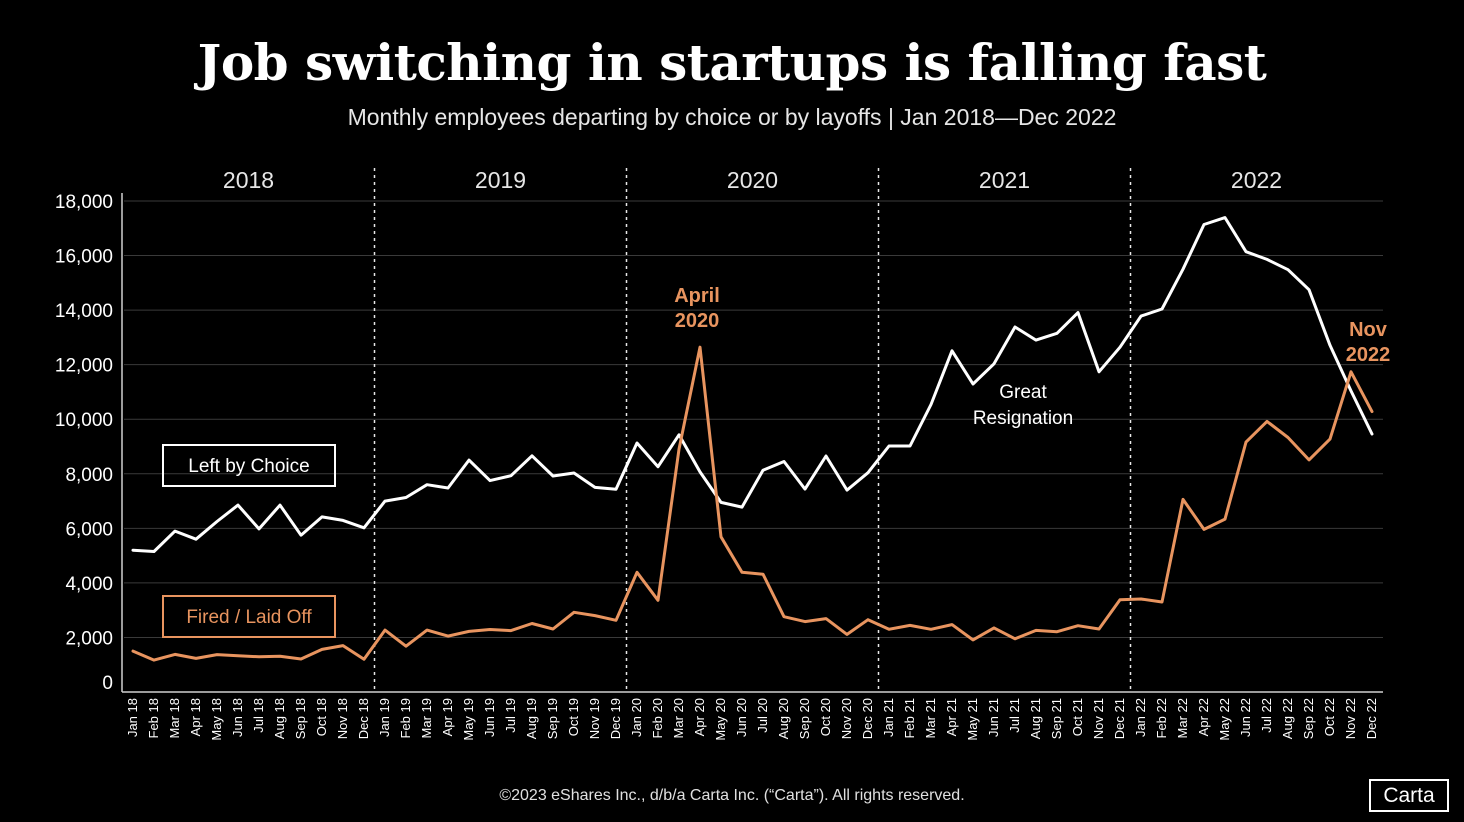  What do you see at coordinates (1329, 717) in the screenshot?
I see `x-tick-label: Oct 22` at bounding box center [1329, 717].